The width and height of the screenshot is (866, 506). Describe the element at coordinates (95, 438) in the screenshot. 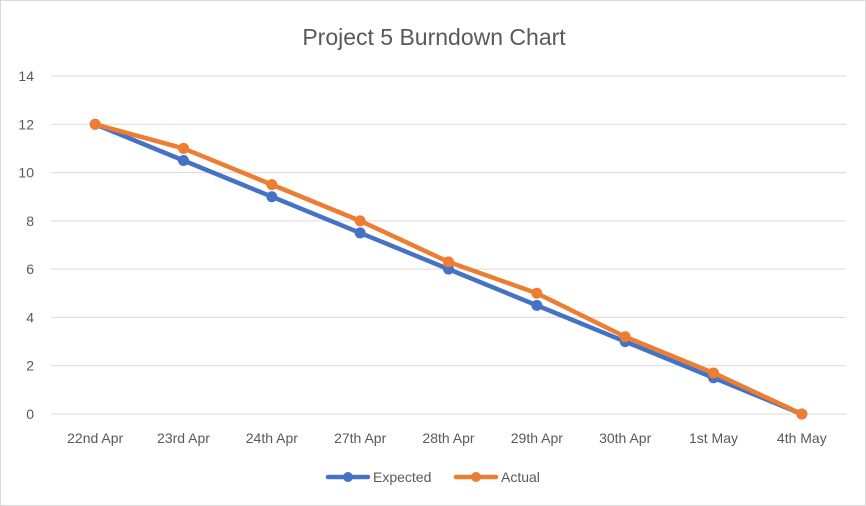

I see `x-tick-label: 22nd Apr` at that location.